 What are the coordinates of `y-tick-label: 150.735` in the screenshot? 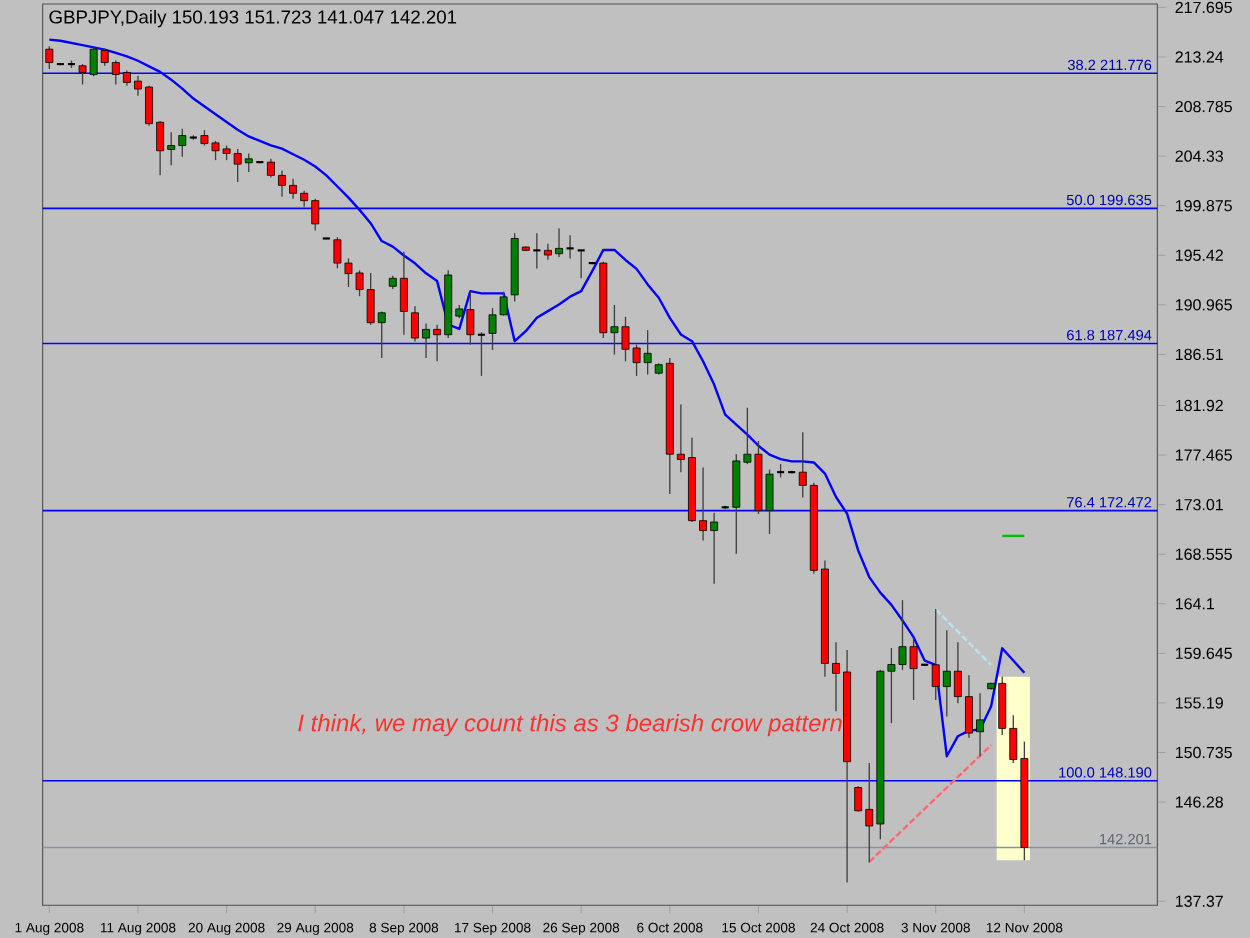 It's located at (1203, 752).